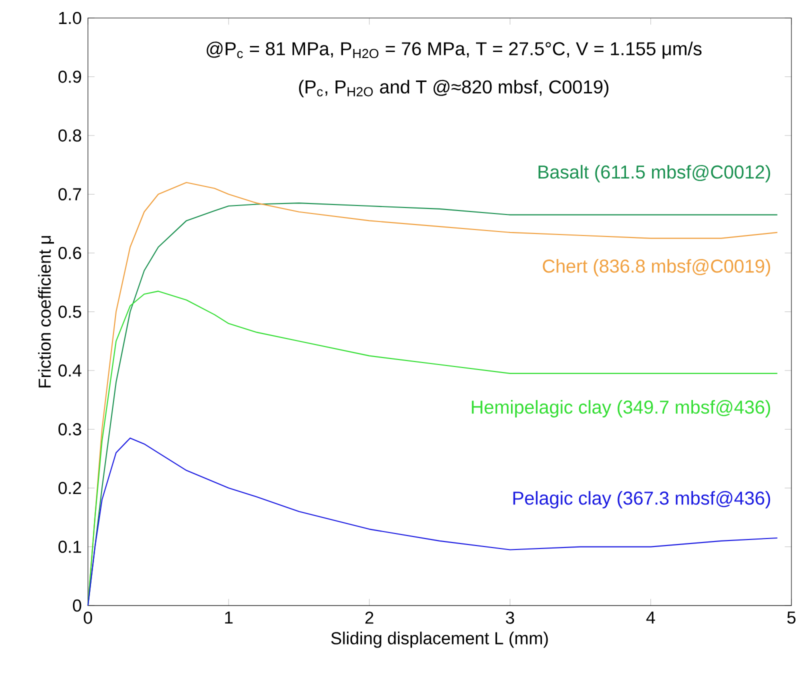 The height and width of the screenshot is (675, 802). What do you see at coordinates (621, 409) in the screenshot?
I see `series-label: Hemipelagic clay (349.7 mbsf@436)` at bounding box center [621, 409].